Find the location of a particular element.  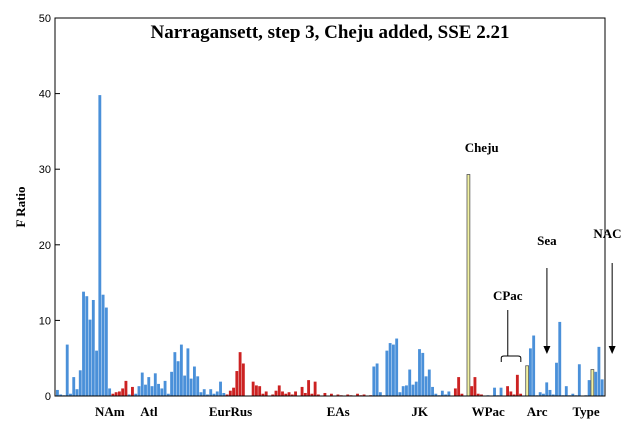

annotation-sea-arrowhead is located at coordinates (547, 350).